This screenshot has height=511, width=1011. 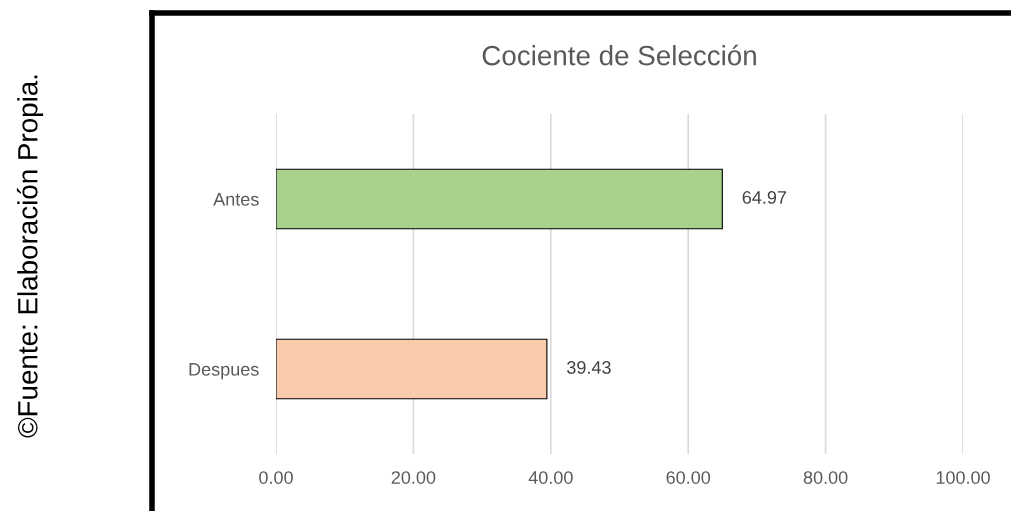 What do you see at coordinates (825, 477) in the screenshot?
I see `x-tick-label: 80.00` at bounding box center [825, 477].